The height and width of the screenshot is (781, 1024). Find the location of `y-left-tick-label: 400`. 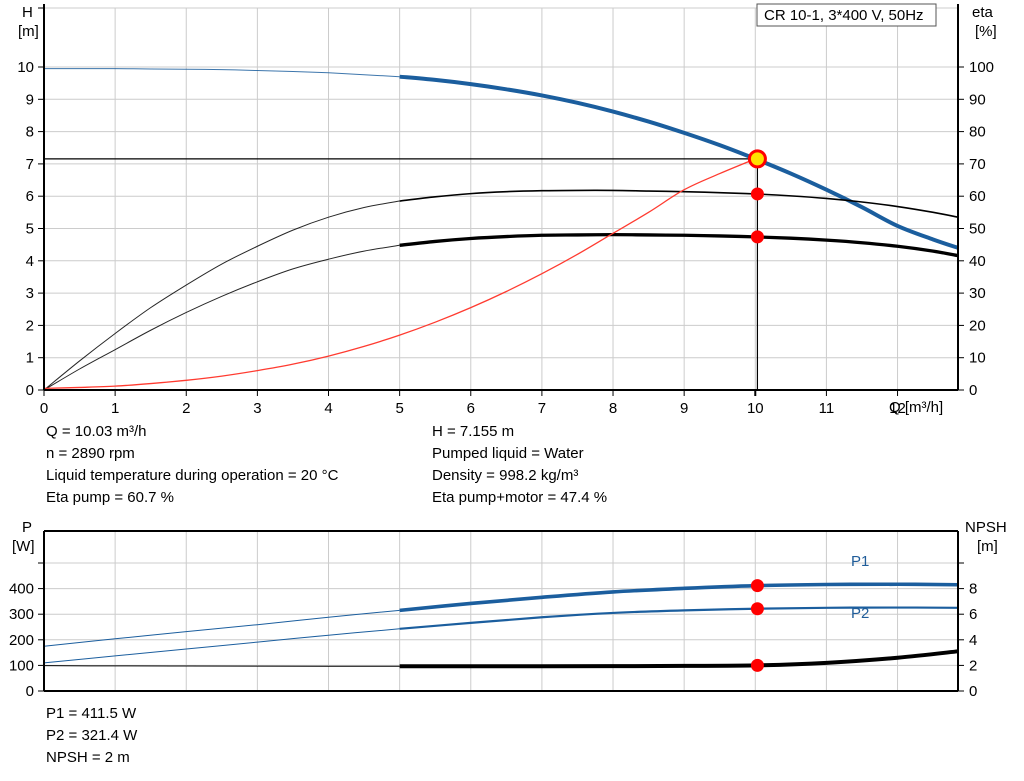

y-left-tick-label: 400 is located at coordinates (21, 589).